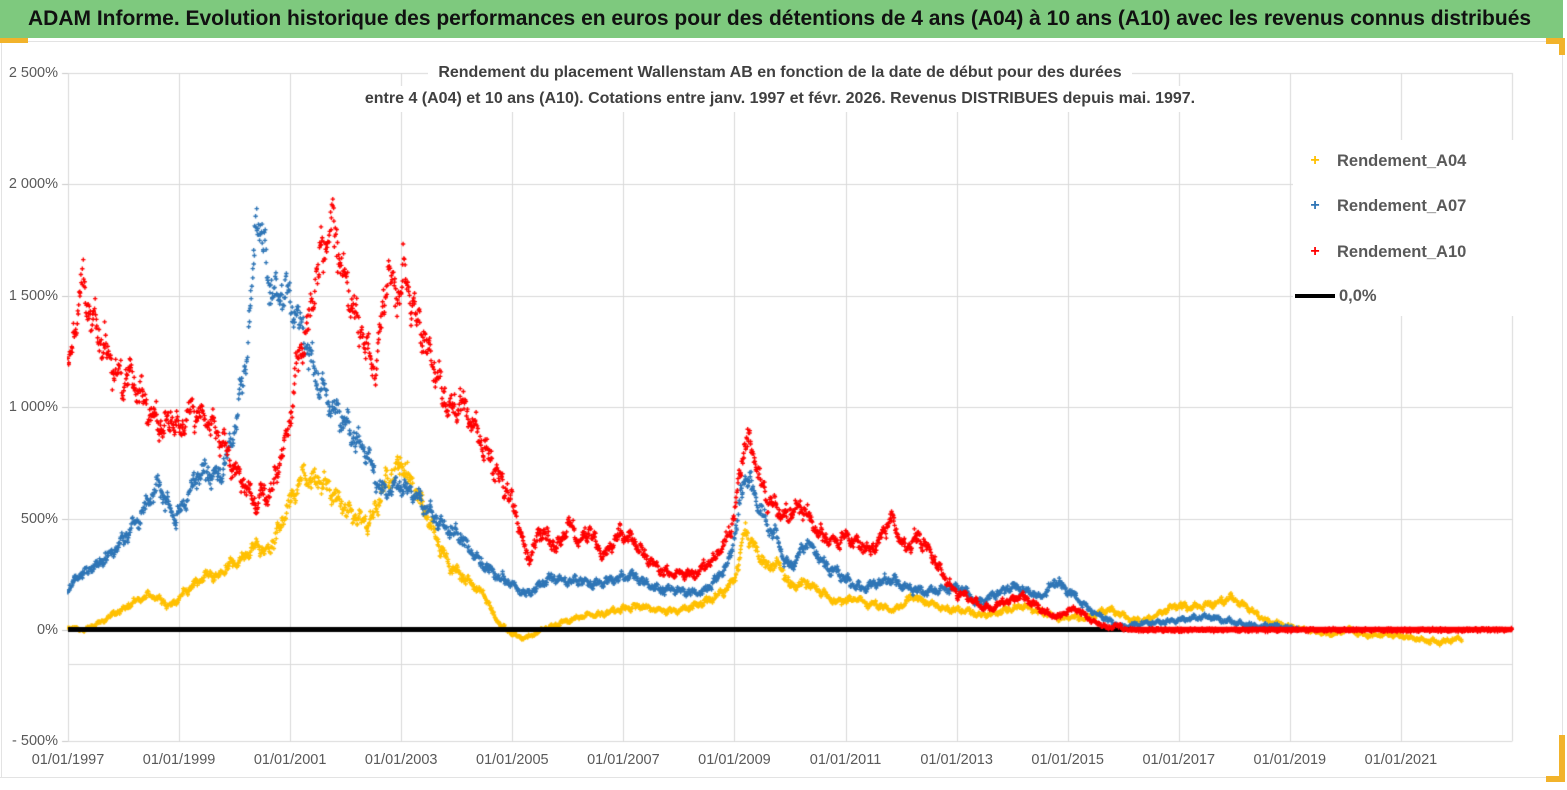 The width and height of the screenshot is (1567, 790). What do you see at coordinates (1410, 296) in the screenshot?
I see `legend-item-zero-line: 0,0%` at bounding box center [1410, 296].